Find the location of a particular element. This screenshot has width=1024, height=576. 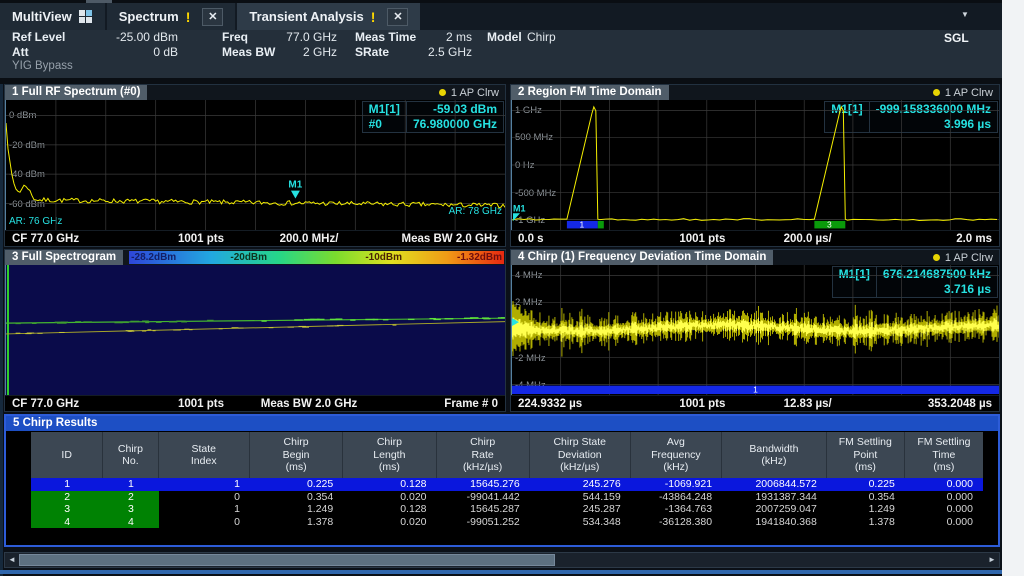

column-header: ID is located at coordinates (67, 455).